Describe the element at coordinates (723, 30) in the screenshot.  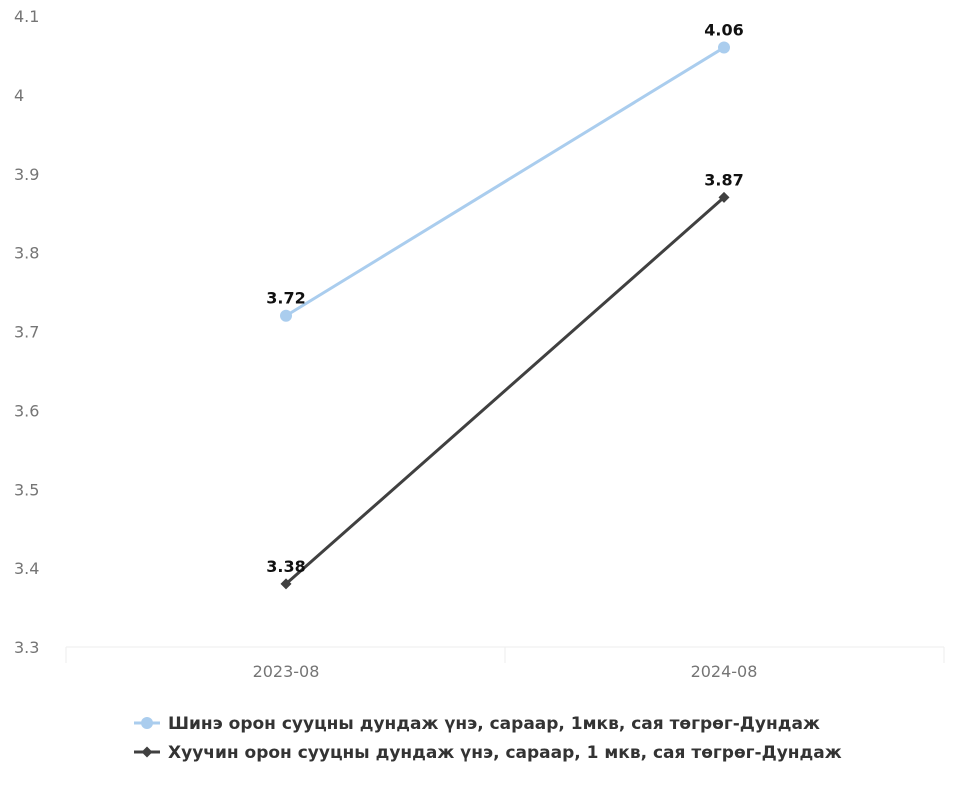
I see `data-label: 4.06` at that location.